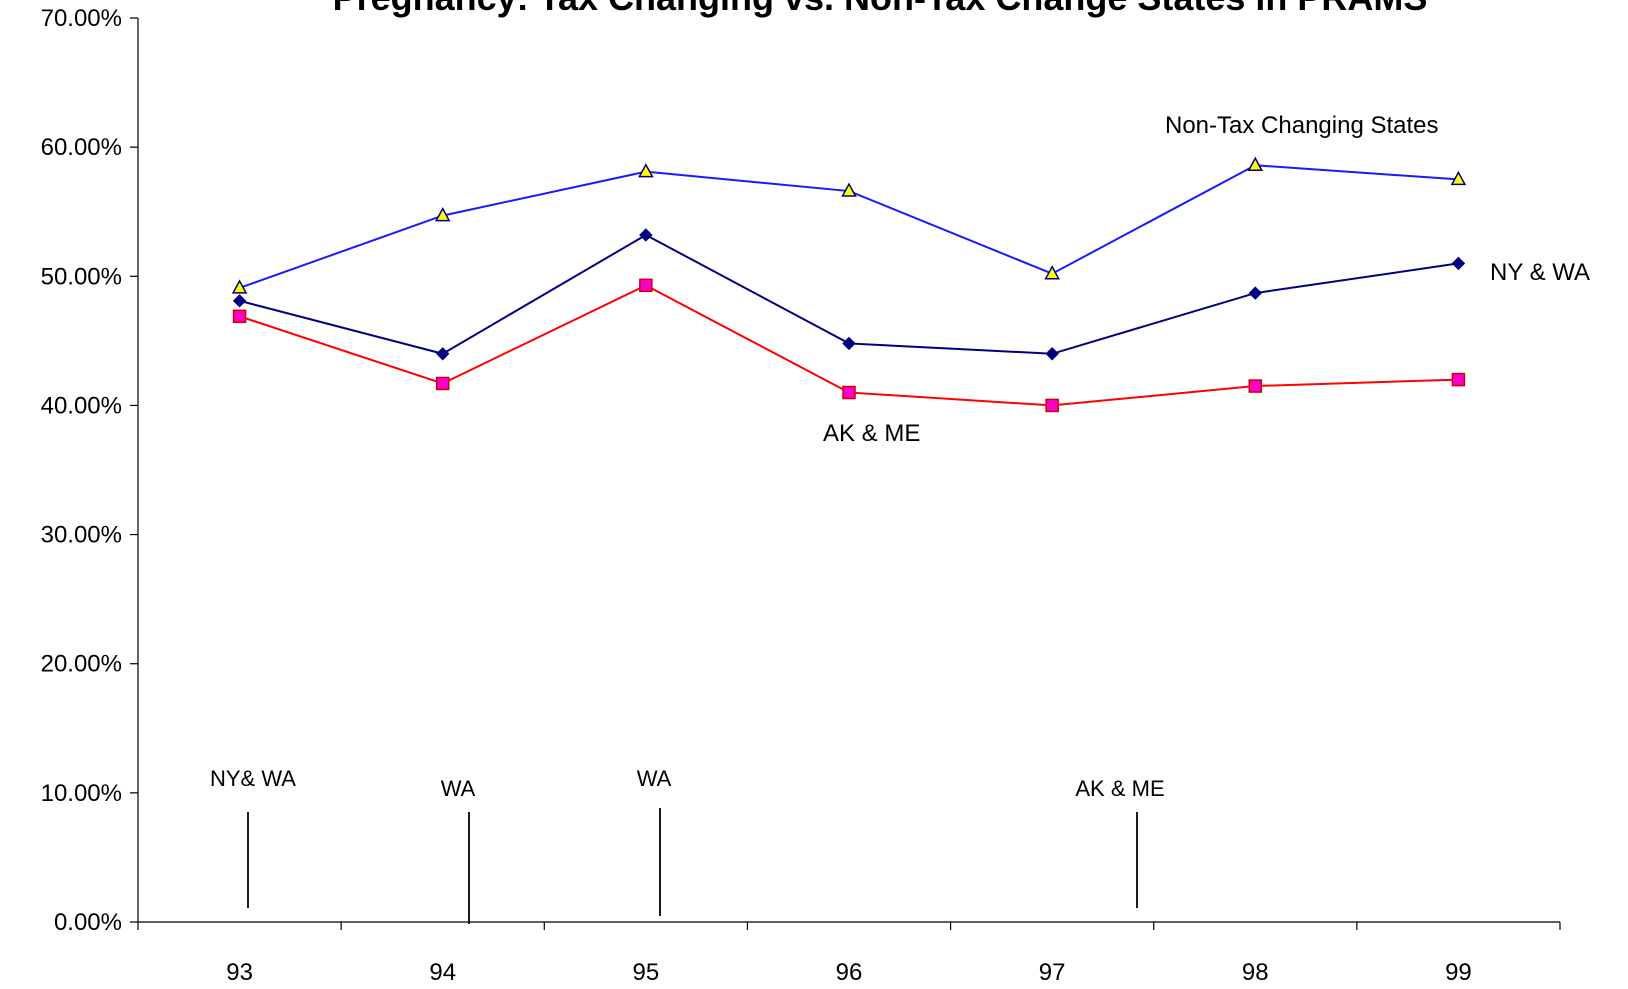 The width and height of the screenshot is (1628, 989). What do you see at coordinates (1255, 972) in the screenshot?
I see `x-tick-label: 98` at bounding box center [1255, 972].